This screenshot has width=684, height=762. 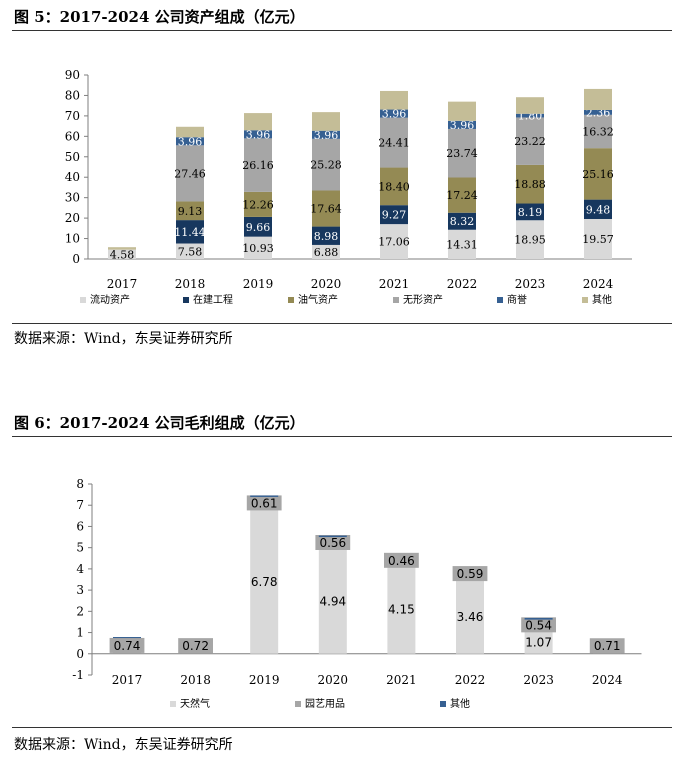 I want to click on data-label: 18.95, so click(x=530, y=240).